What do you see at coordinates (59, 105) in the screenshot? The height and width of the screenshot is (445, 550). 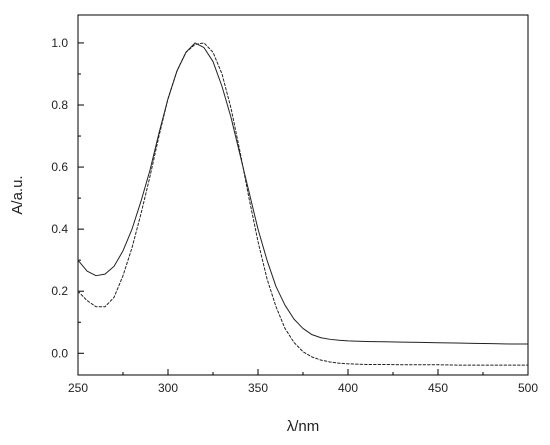 I see `y-tick-label: 0.8` at bounding box center [59, 105].